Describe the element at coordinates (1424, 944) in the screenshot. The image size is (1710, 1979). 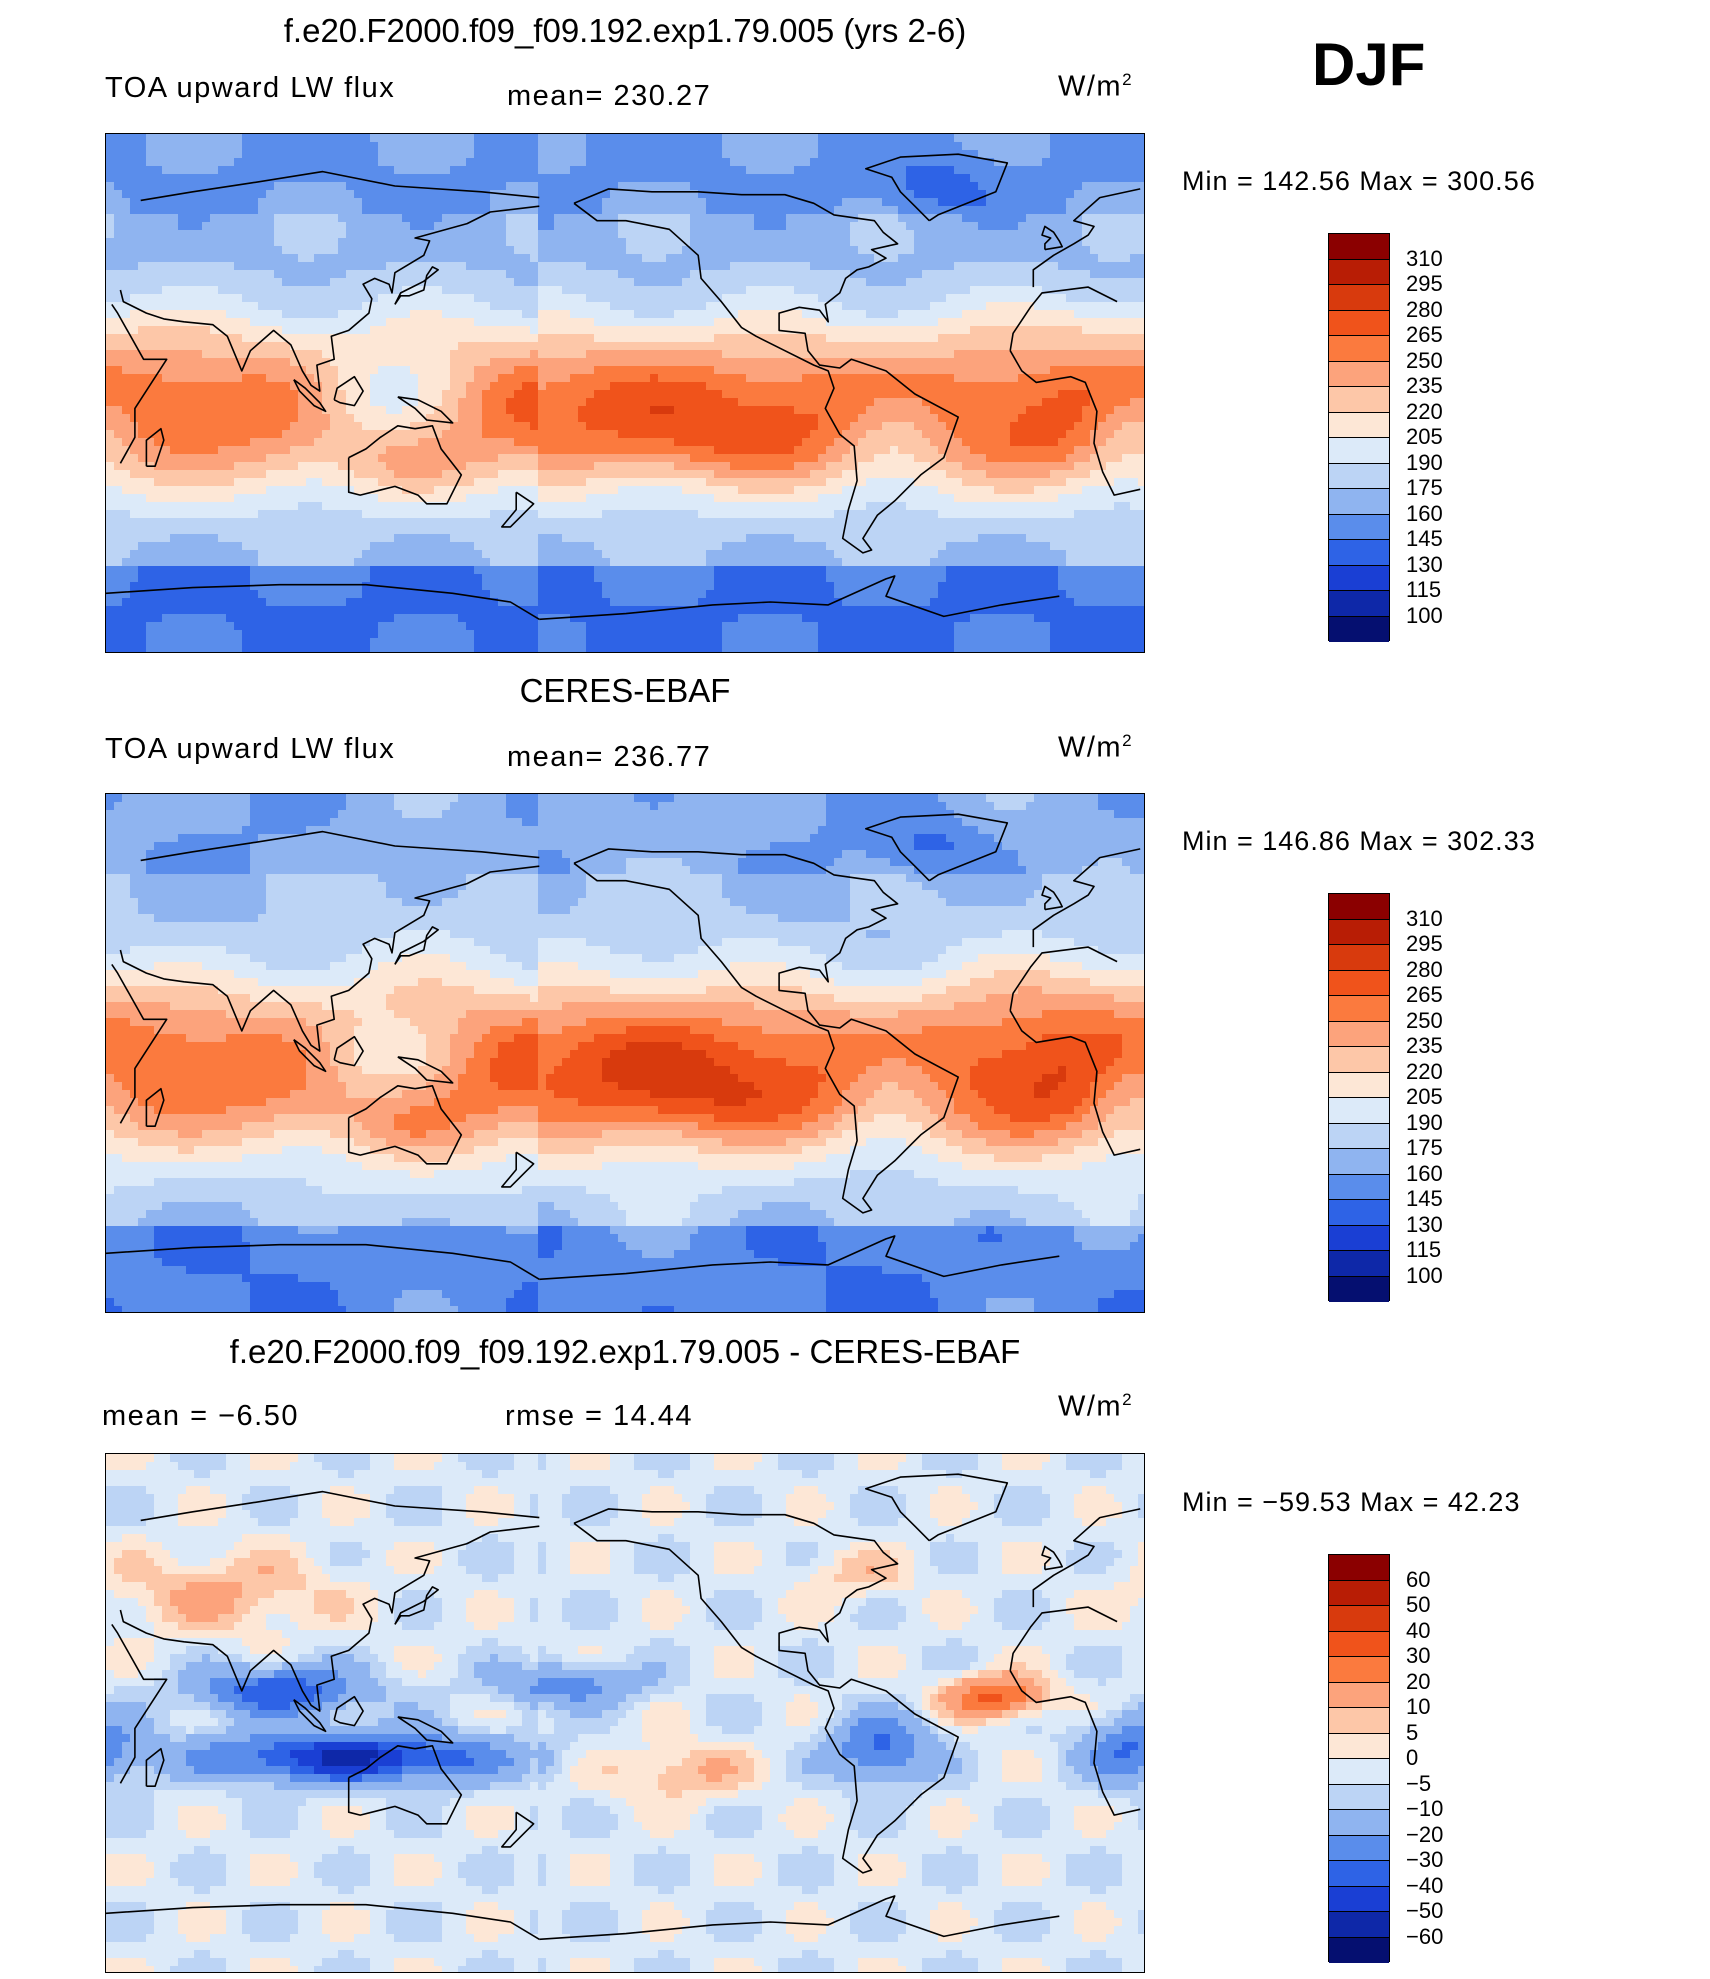
I see `panel-2-colorbar-tick-label: 295` at that location.